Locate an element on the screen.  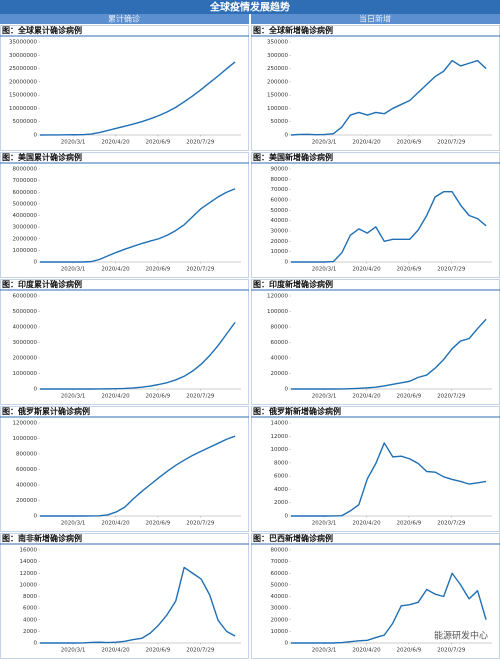
y-tick-label: 1200000 is located at coordinates (25, 424).